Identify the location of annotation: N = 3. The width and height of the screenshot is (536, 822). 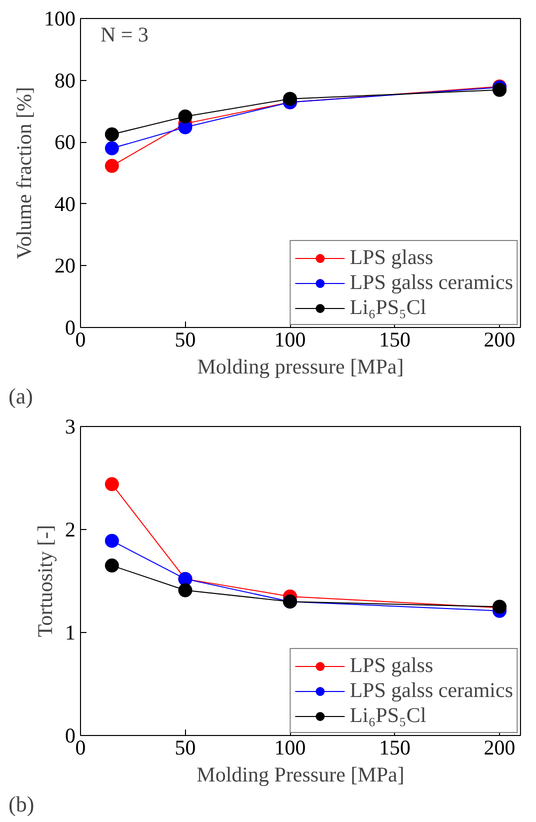
(124, 34).